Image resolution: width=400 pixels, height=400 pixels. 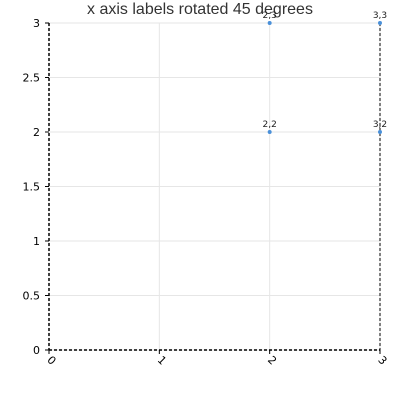 I want to click on y-tick-label: 2, so click(x=36, y=132).